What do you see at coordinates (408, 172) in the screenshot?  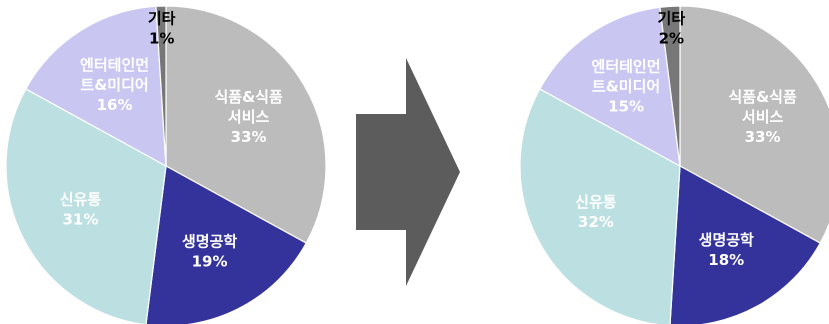 I see `right-arrow-icon` at bounding box center [408, 172].